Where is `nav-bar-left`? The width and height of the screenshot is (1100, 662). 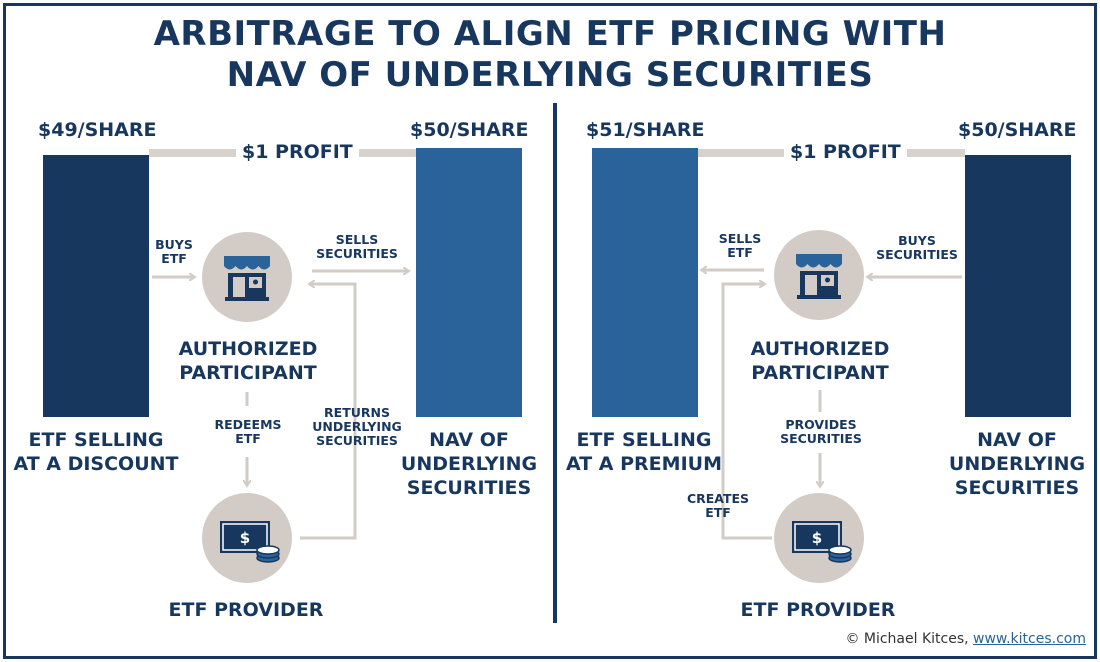 nav-bar-left is located at coordinates (469, 282).